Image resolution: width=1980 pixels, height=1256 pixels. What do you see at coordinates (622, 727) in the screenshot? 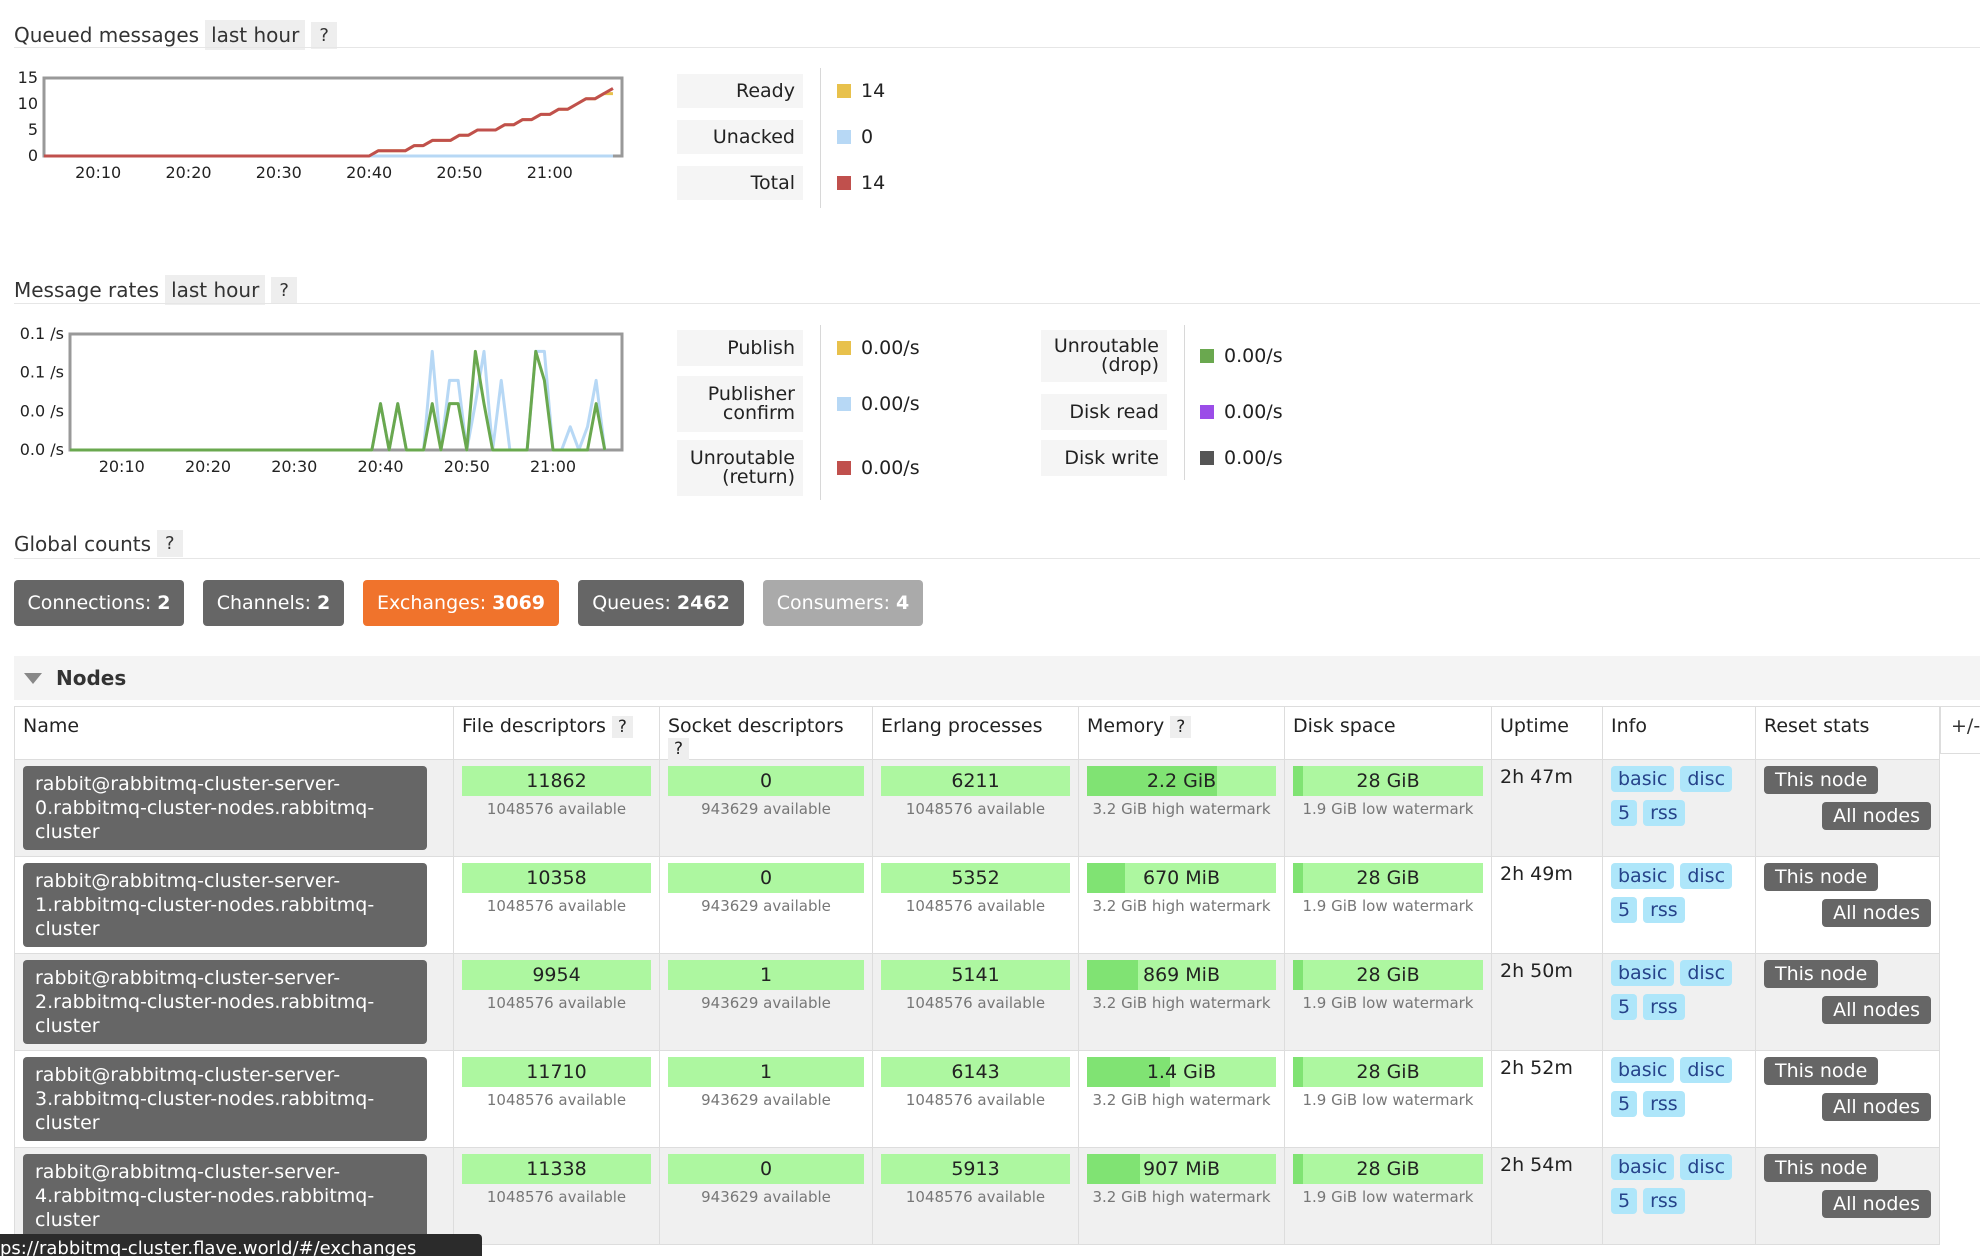
I see `fd-help-button: ?` at bounding box center [622, 727].